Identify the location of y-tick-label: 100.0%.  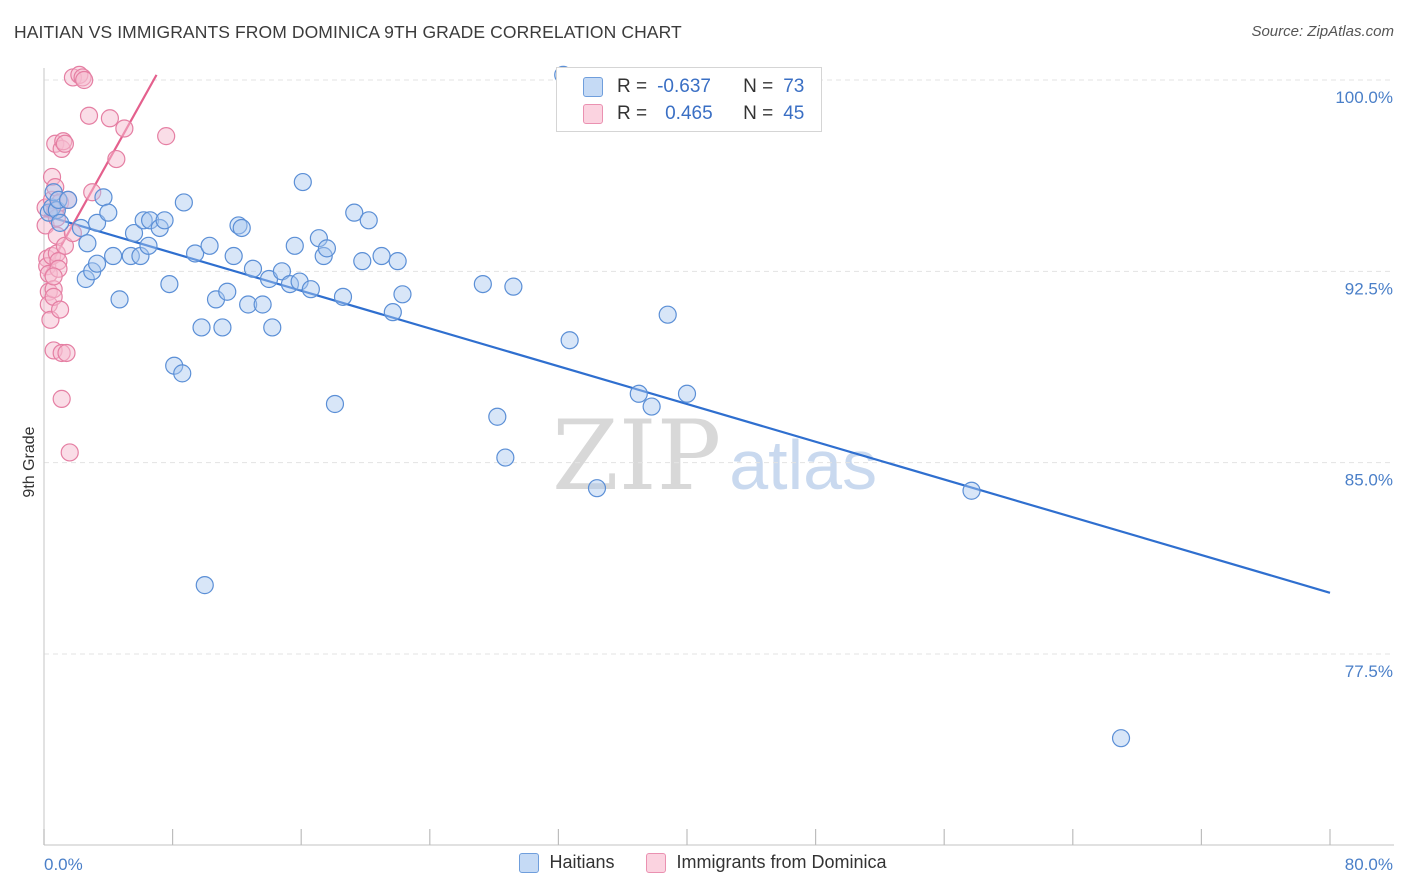
(1364, 97).